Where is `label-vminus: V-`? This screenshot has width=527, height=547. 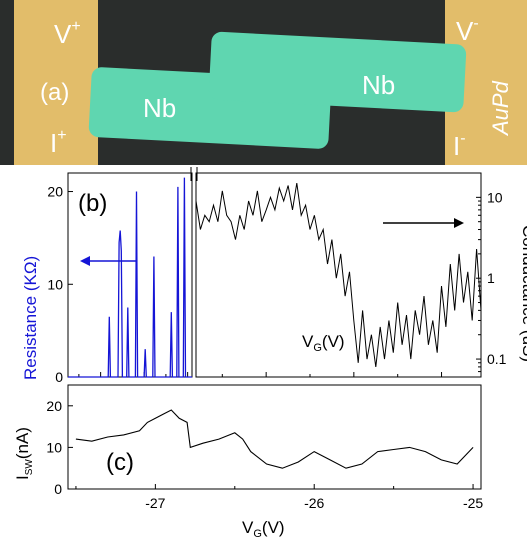 label-vminus: V- is located at coordinates (467, 30).